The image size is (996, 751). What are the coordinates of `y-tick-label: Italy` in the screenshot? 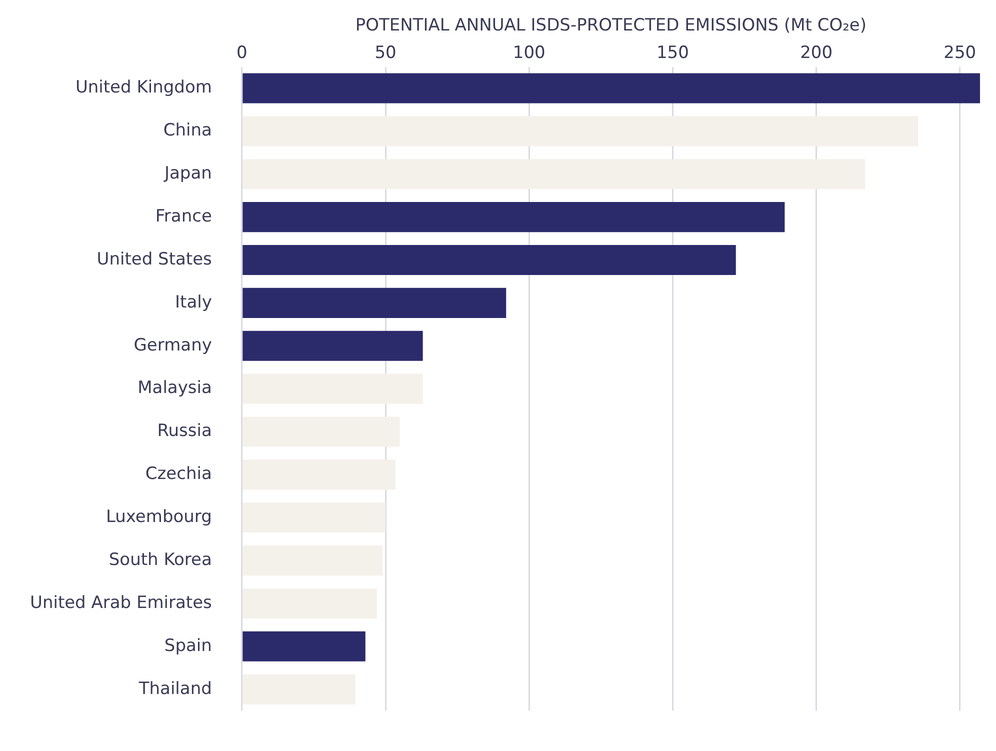 It's located at (193, 302).